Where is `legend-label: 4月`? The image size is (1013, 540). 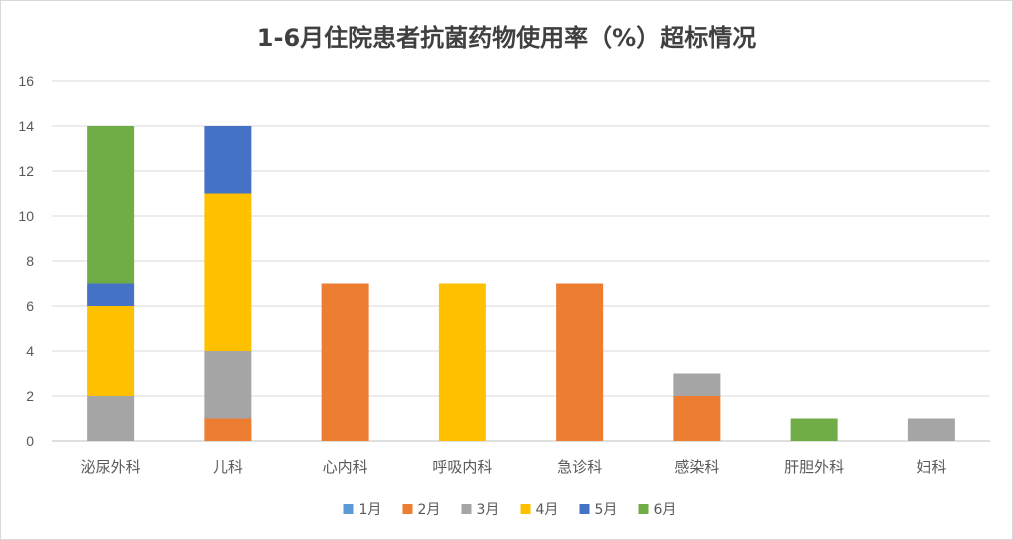
legend-label: 4月 is located at coordinates (547, 510).